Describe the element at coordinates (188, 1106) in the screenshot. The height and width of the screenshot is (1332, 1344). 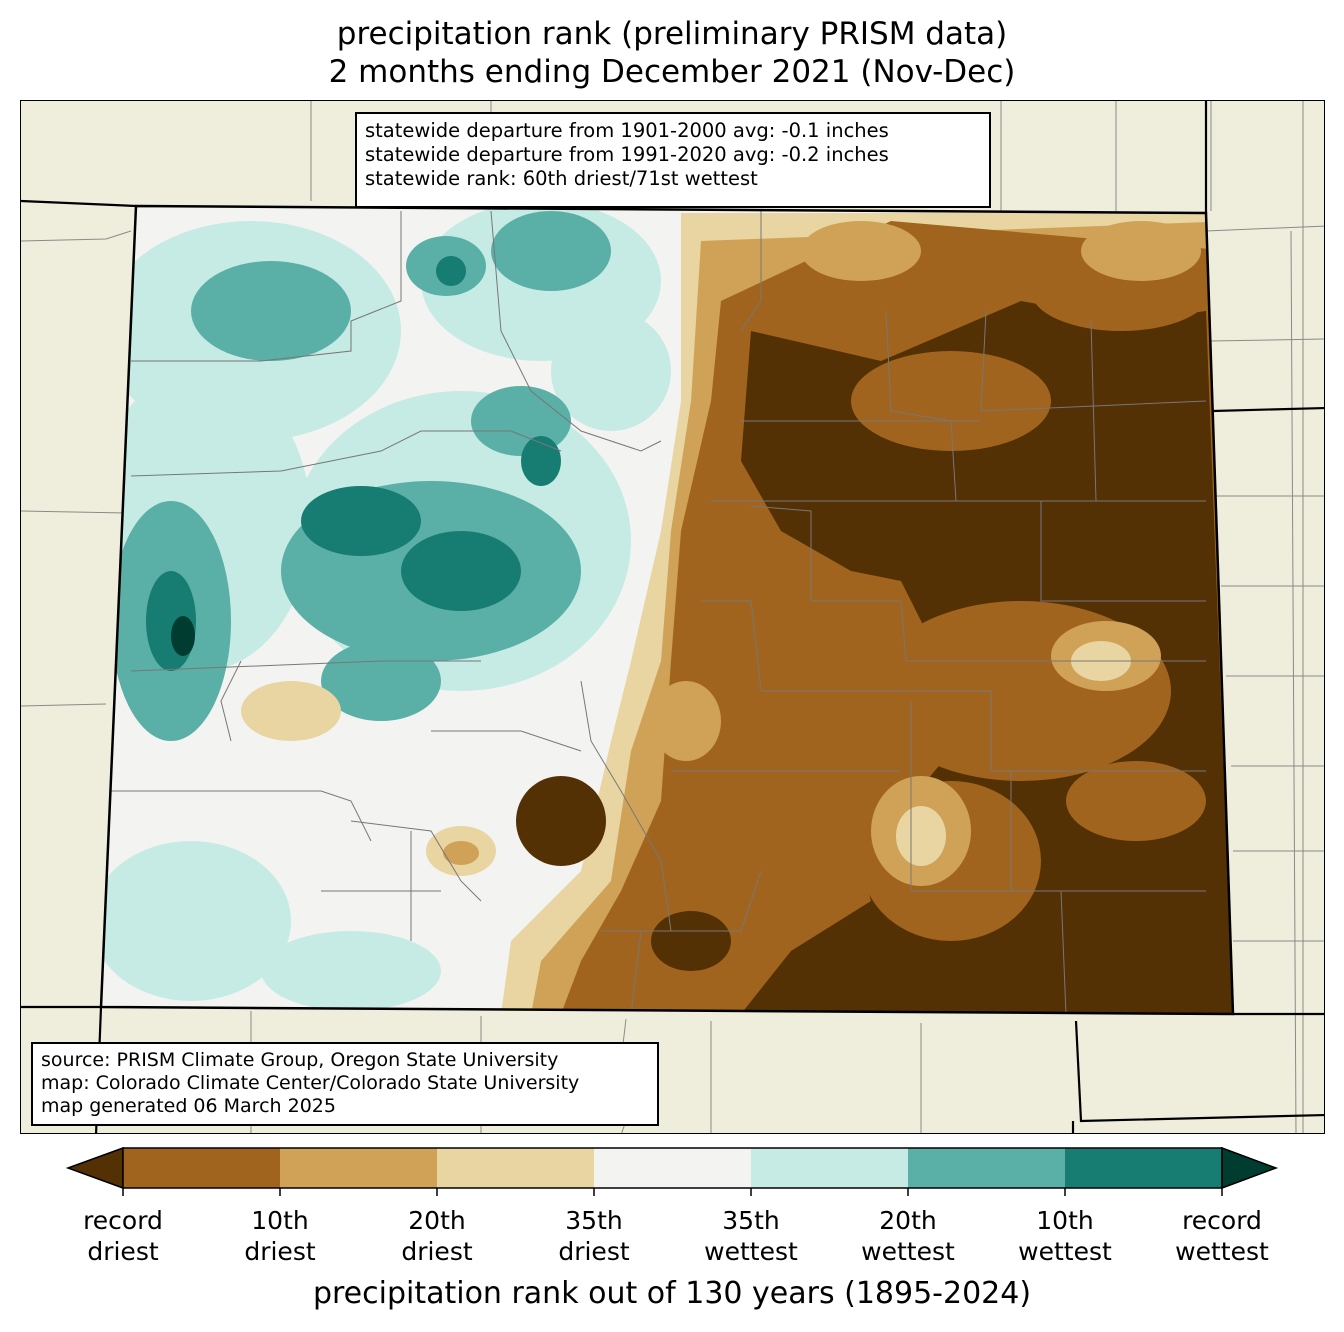
I see `generated-date-line: map generated 06 March 2025` at that location.